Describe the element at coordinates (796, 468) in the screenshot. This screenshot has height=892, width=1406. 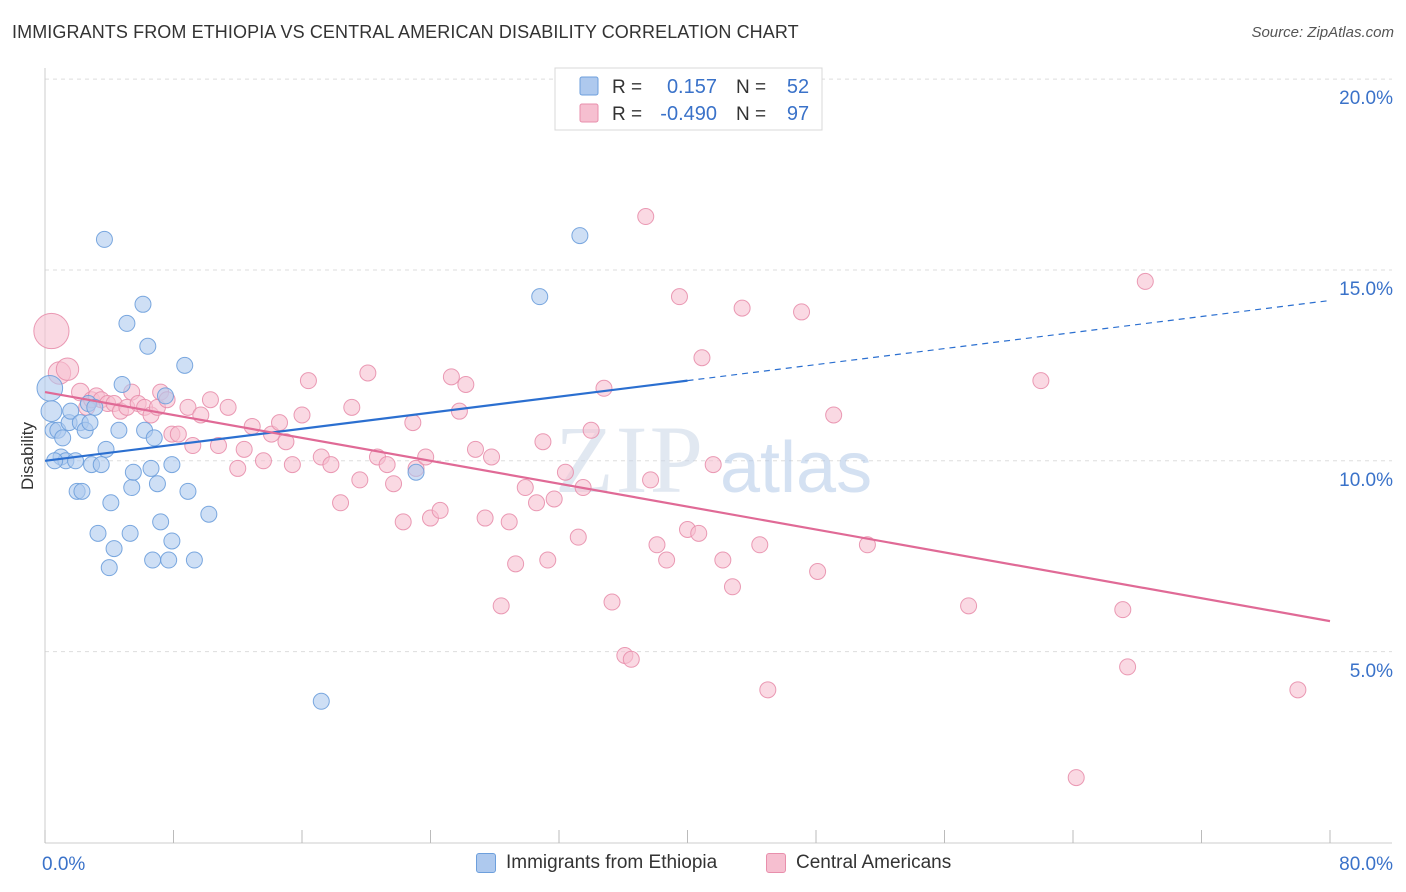
I see `watermark-atlas: atlas` at that location.